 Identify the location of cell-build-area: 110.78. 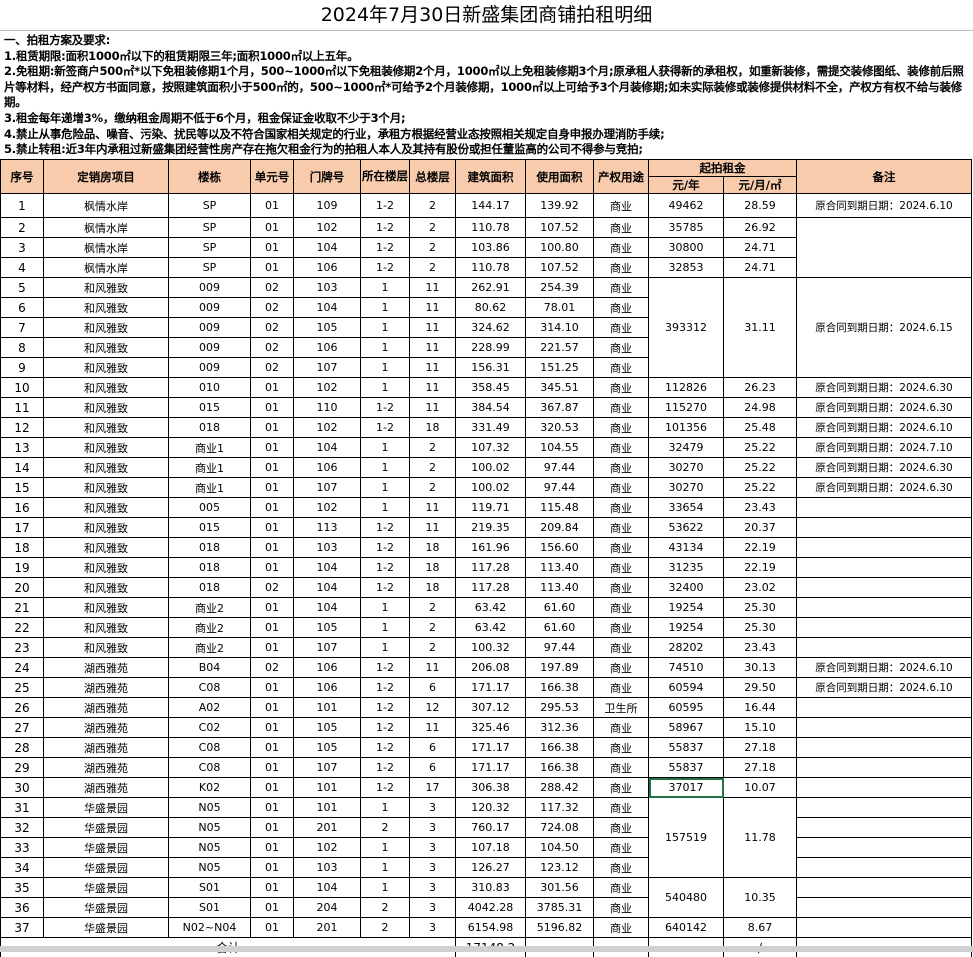
(491, 268).